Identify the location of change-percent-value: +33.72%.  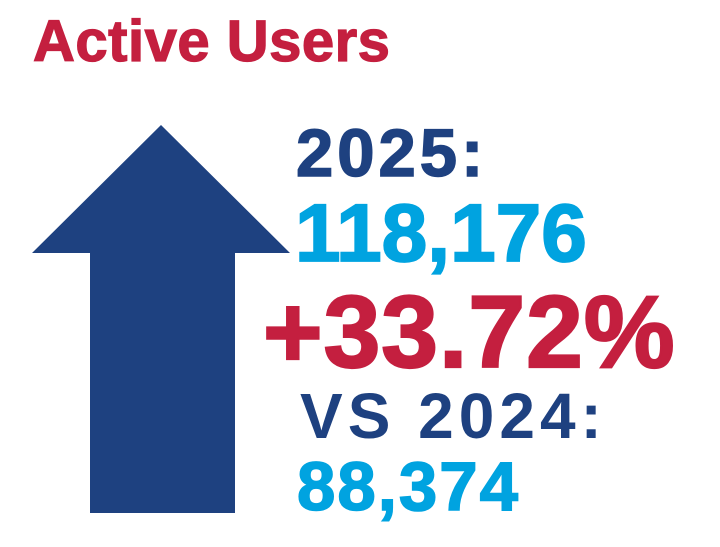
(469, 332).